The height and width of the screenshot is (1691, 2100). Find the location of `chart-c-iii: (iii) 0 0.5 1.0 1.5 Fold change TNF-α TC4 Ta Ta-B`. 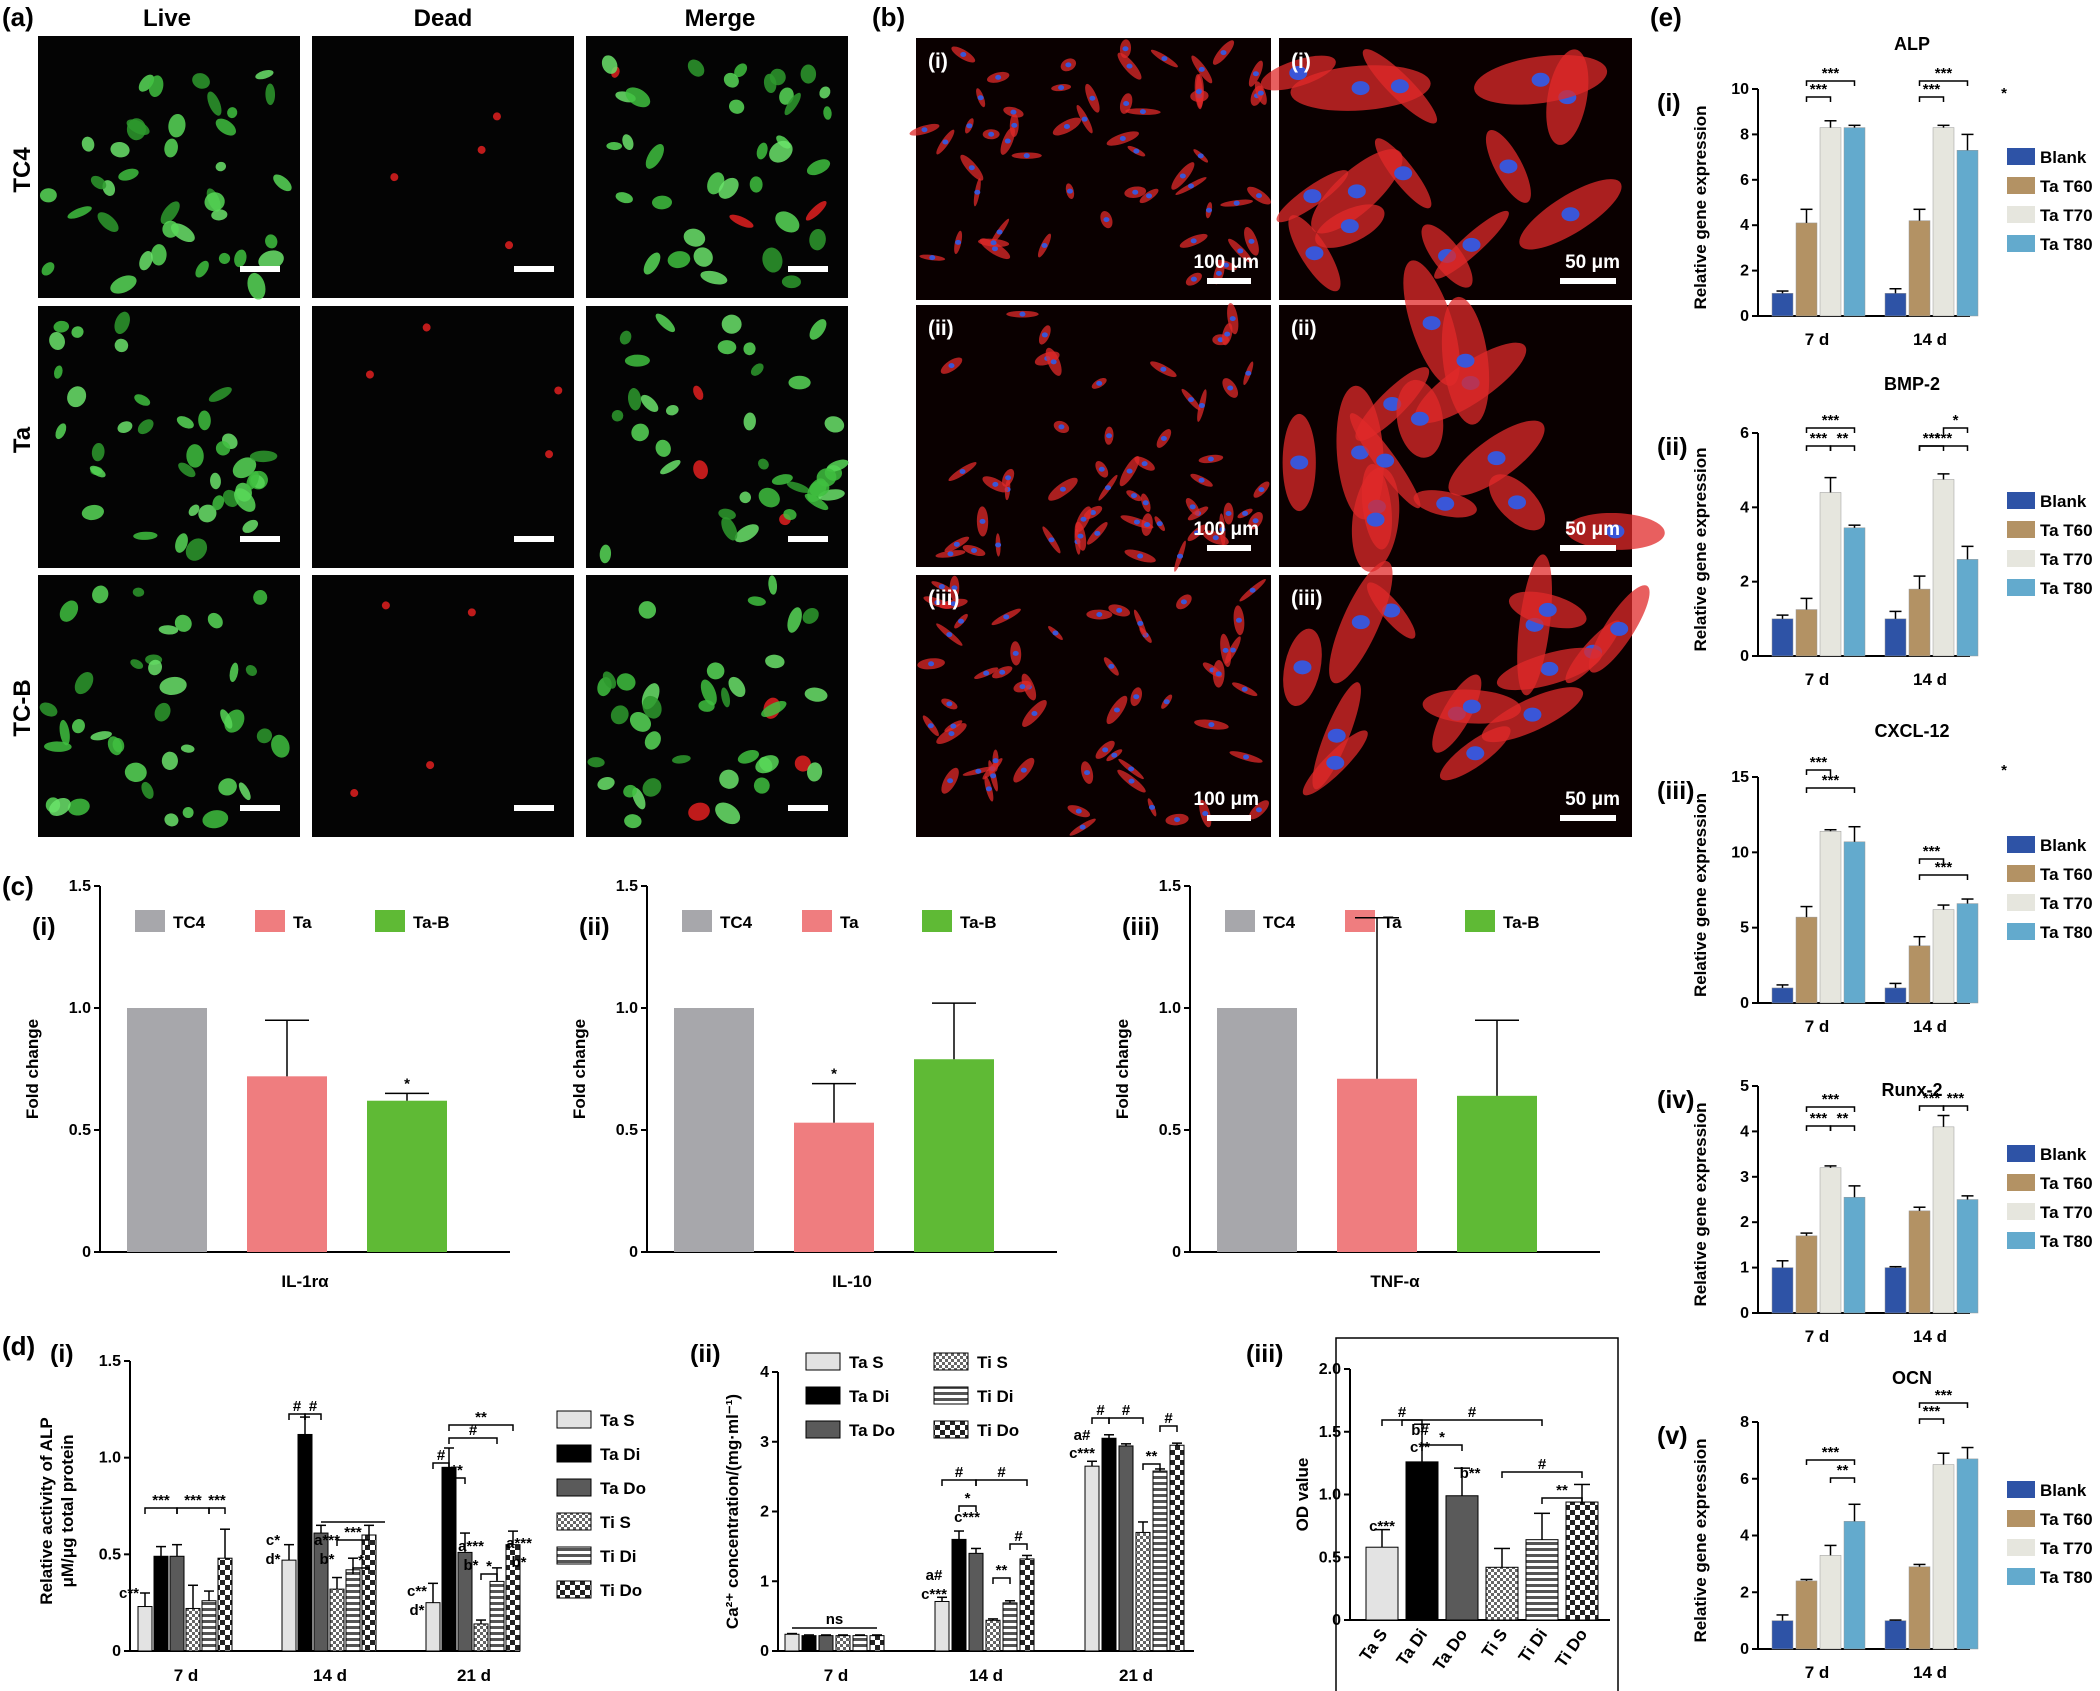

chart-c-iii: (iii) 0 0.5 1.0 1.5 Fold change TNF-α TC4 Ta Ta-B is located at coordinates (1356, 1084).